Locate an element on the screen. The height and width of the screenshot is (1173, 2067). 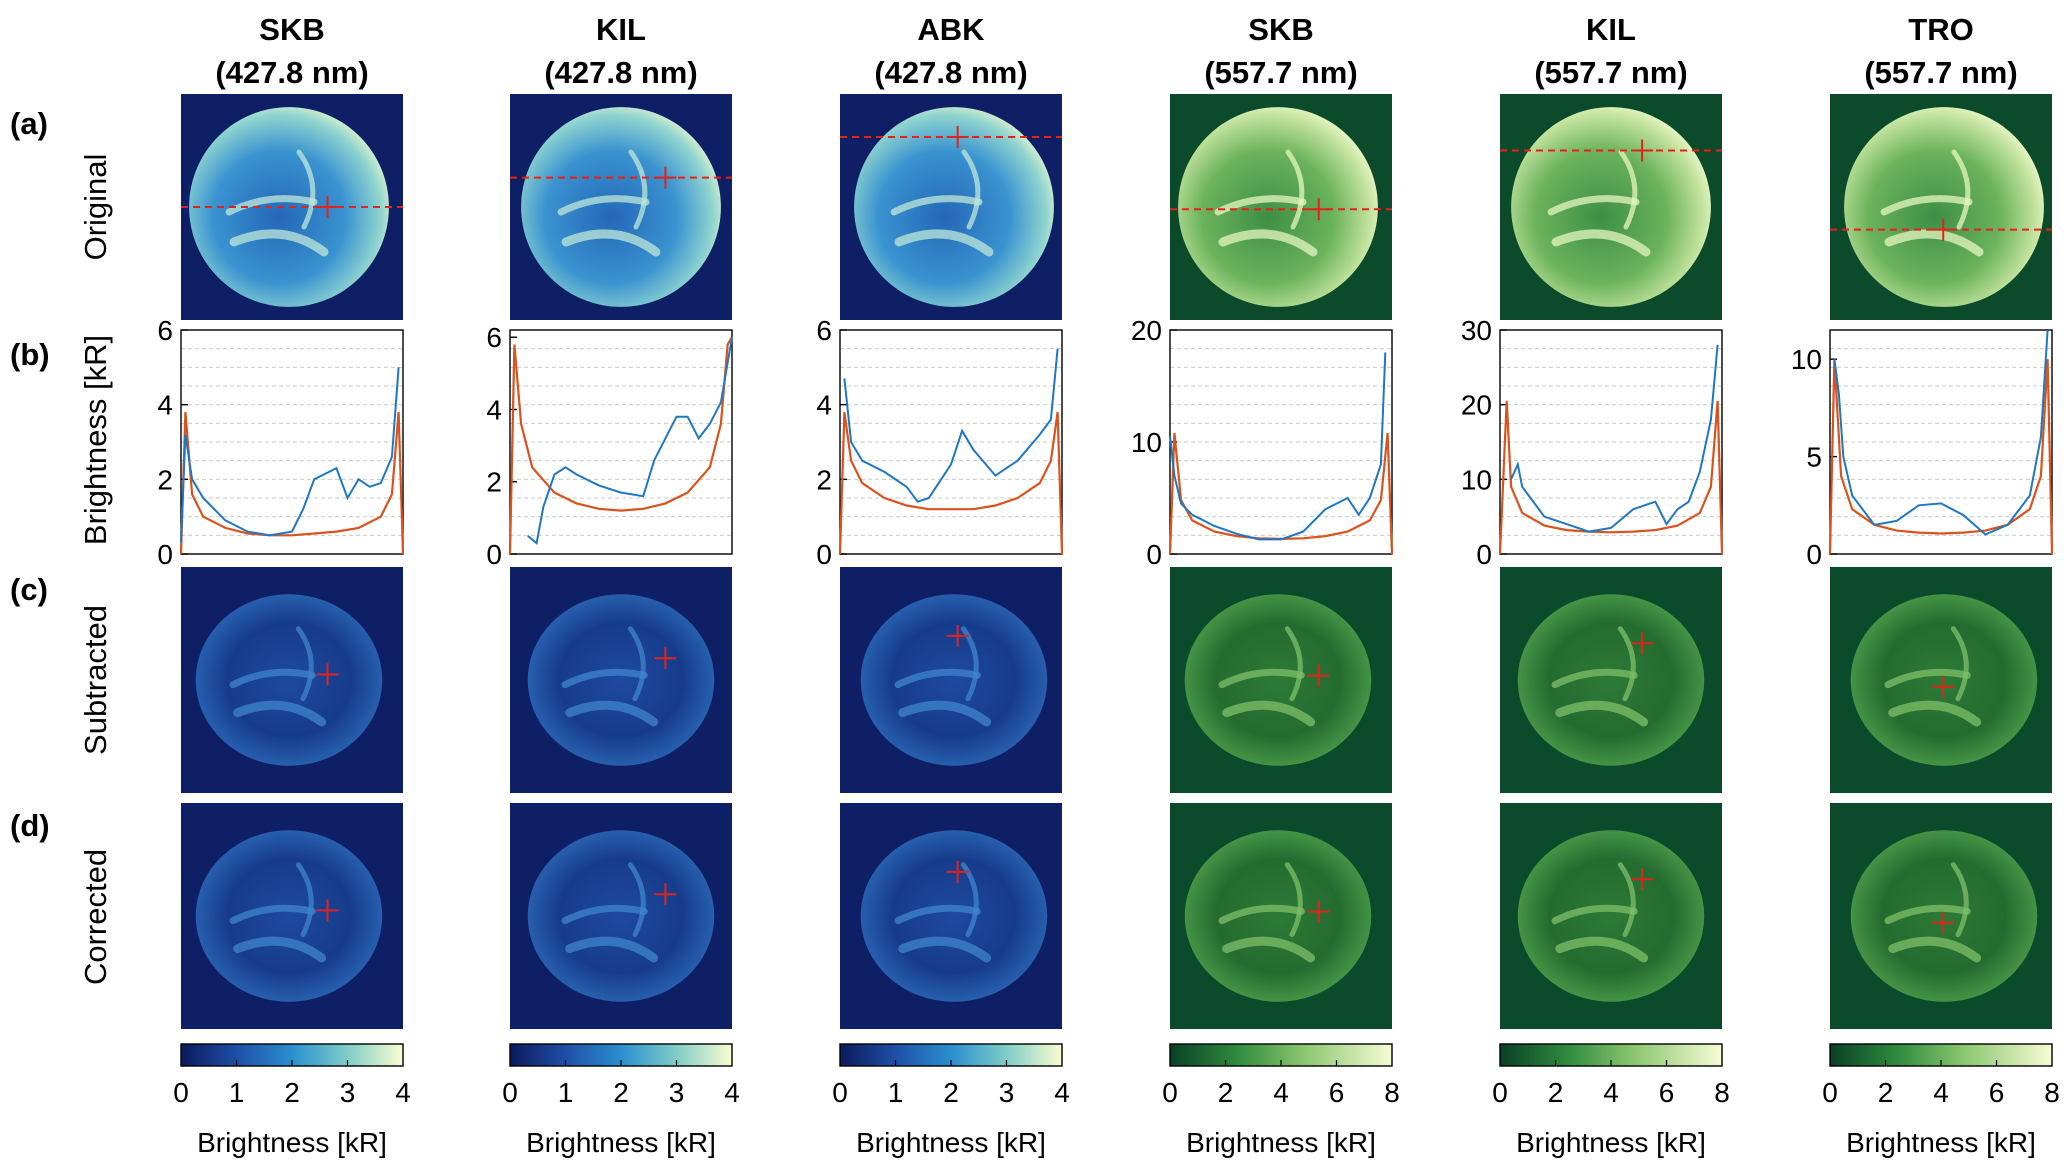
row-name-subtracted: Subtracted is located at coordinates (95, 680).